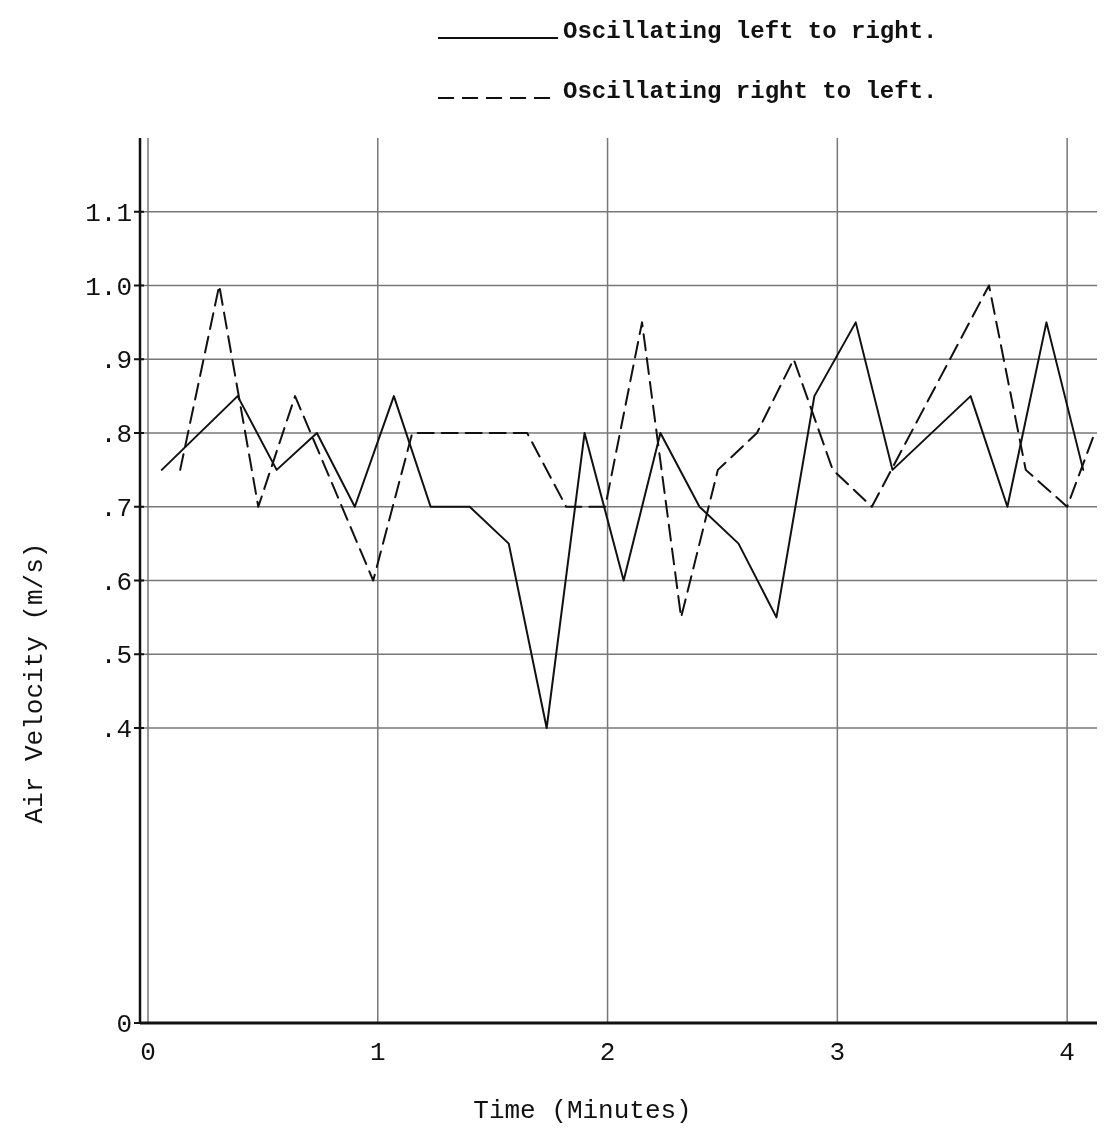  What do you see at coordinates (582, 1111) in the screenshot?
I see `x-axis-title: Time (Minutes)` at bounding box center [582, 1111].